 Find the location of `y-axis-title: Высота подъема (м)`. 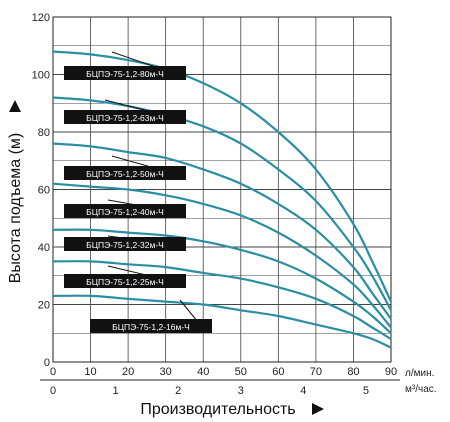

y-axis-title: Высота подъема (м) is located at coordinates (15, 208).